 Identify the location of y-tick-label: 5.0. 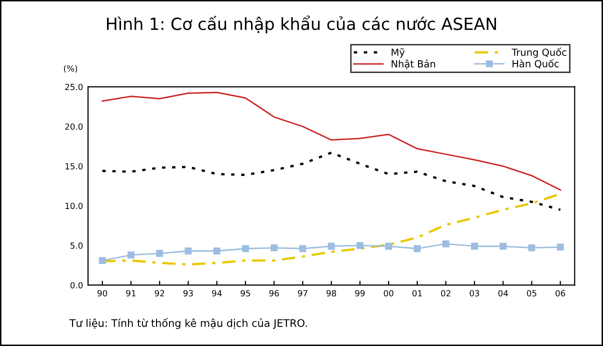
(76, 245).